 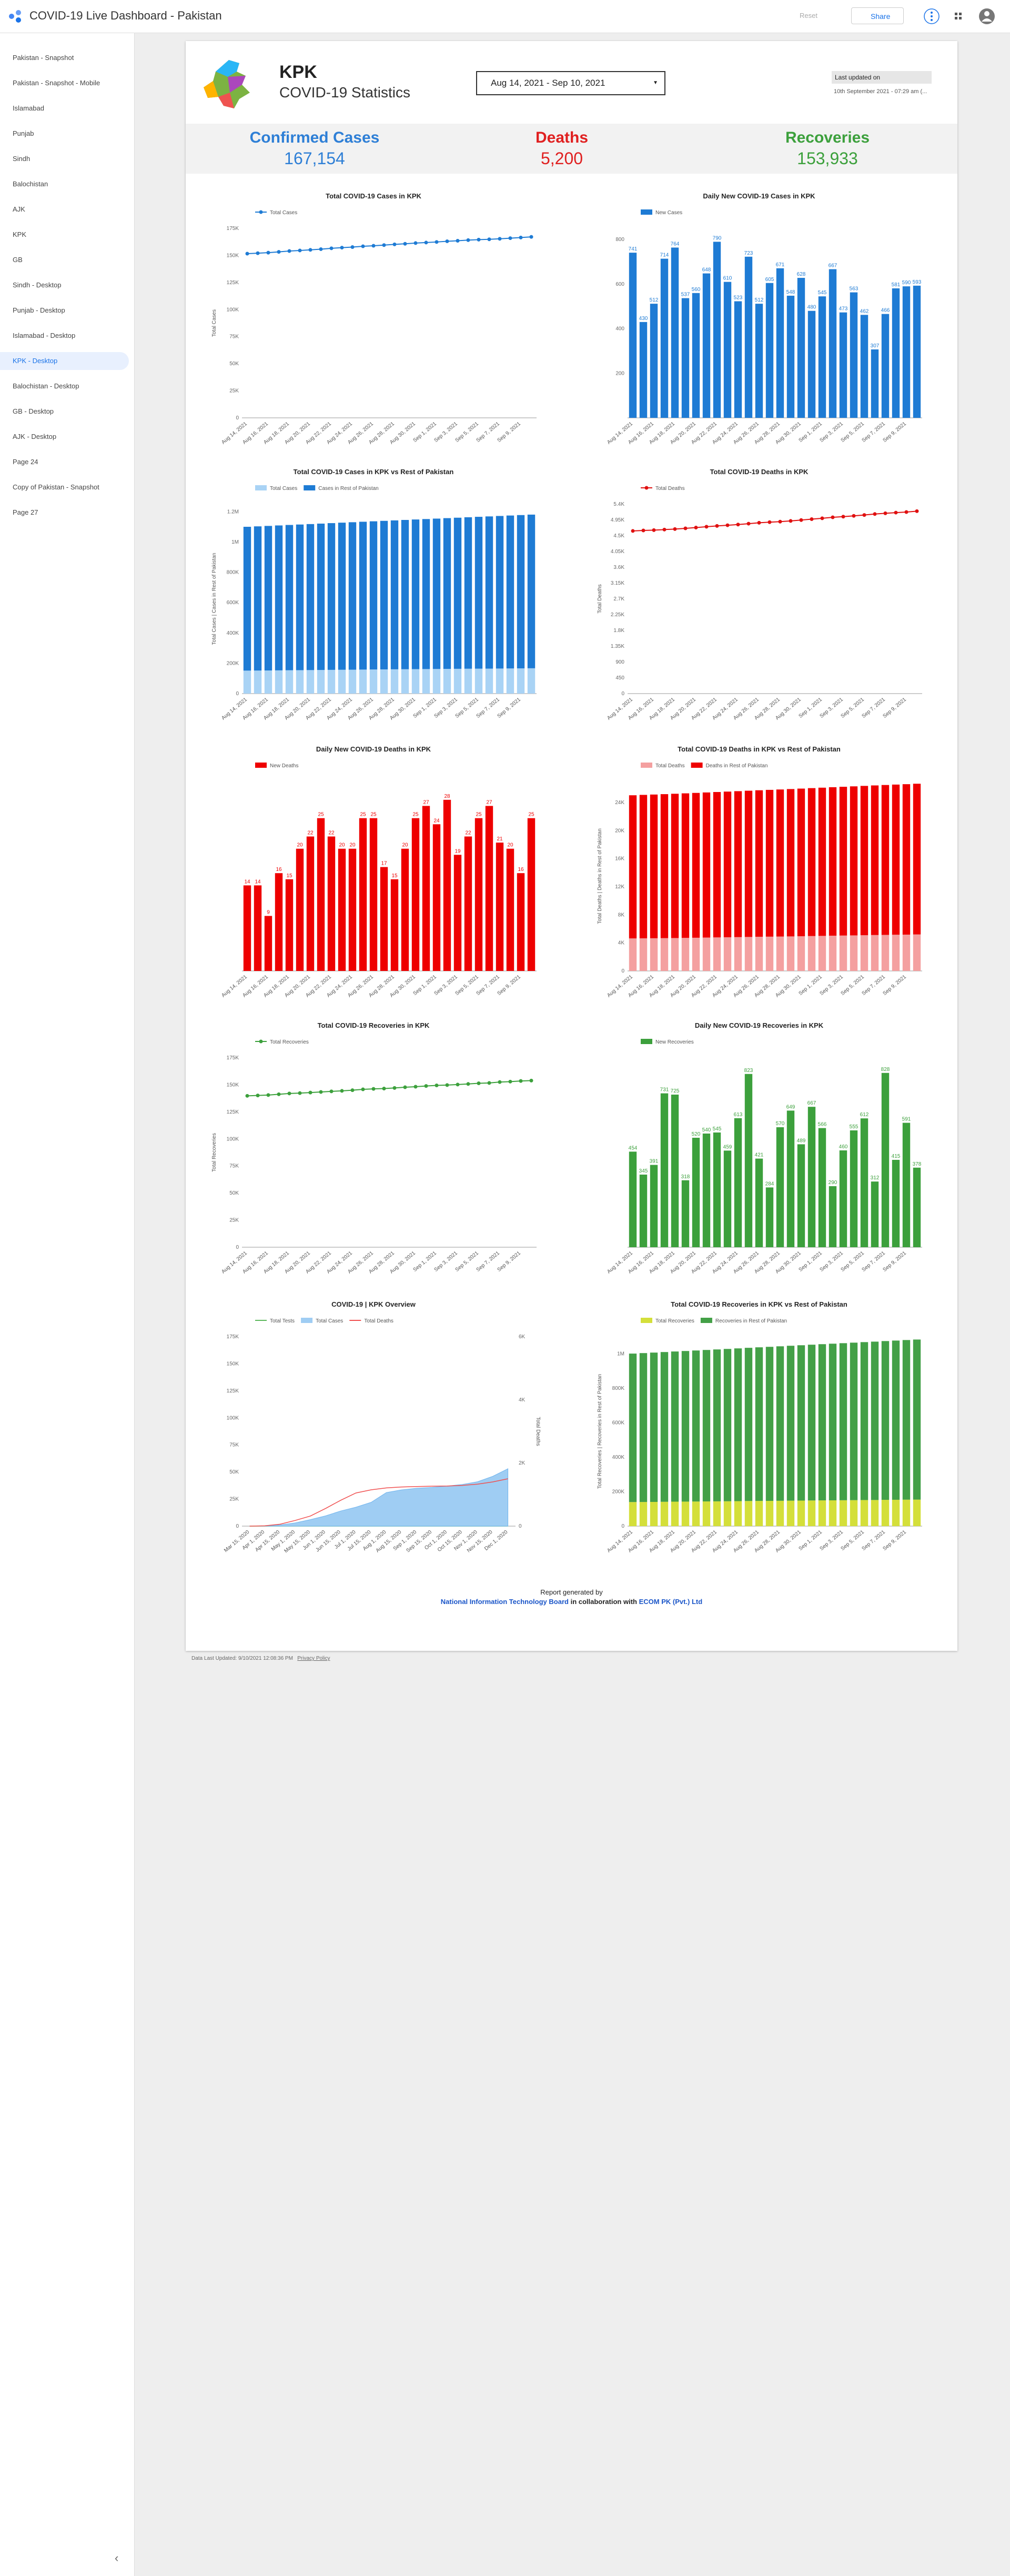 What do you see at coordinates (670, 489) in the screenshot?
I see `legend-label: Total Deaths` at bounding box center [670, 489].